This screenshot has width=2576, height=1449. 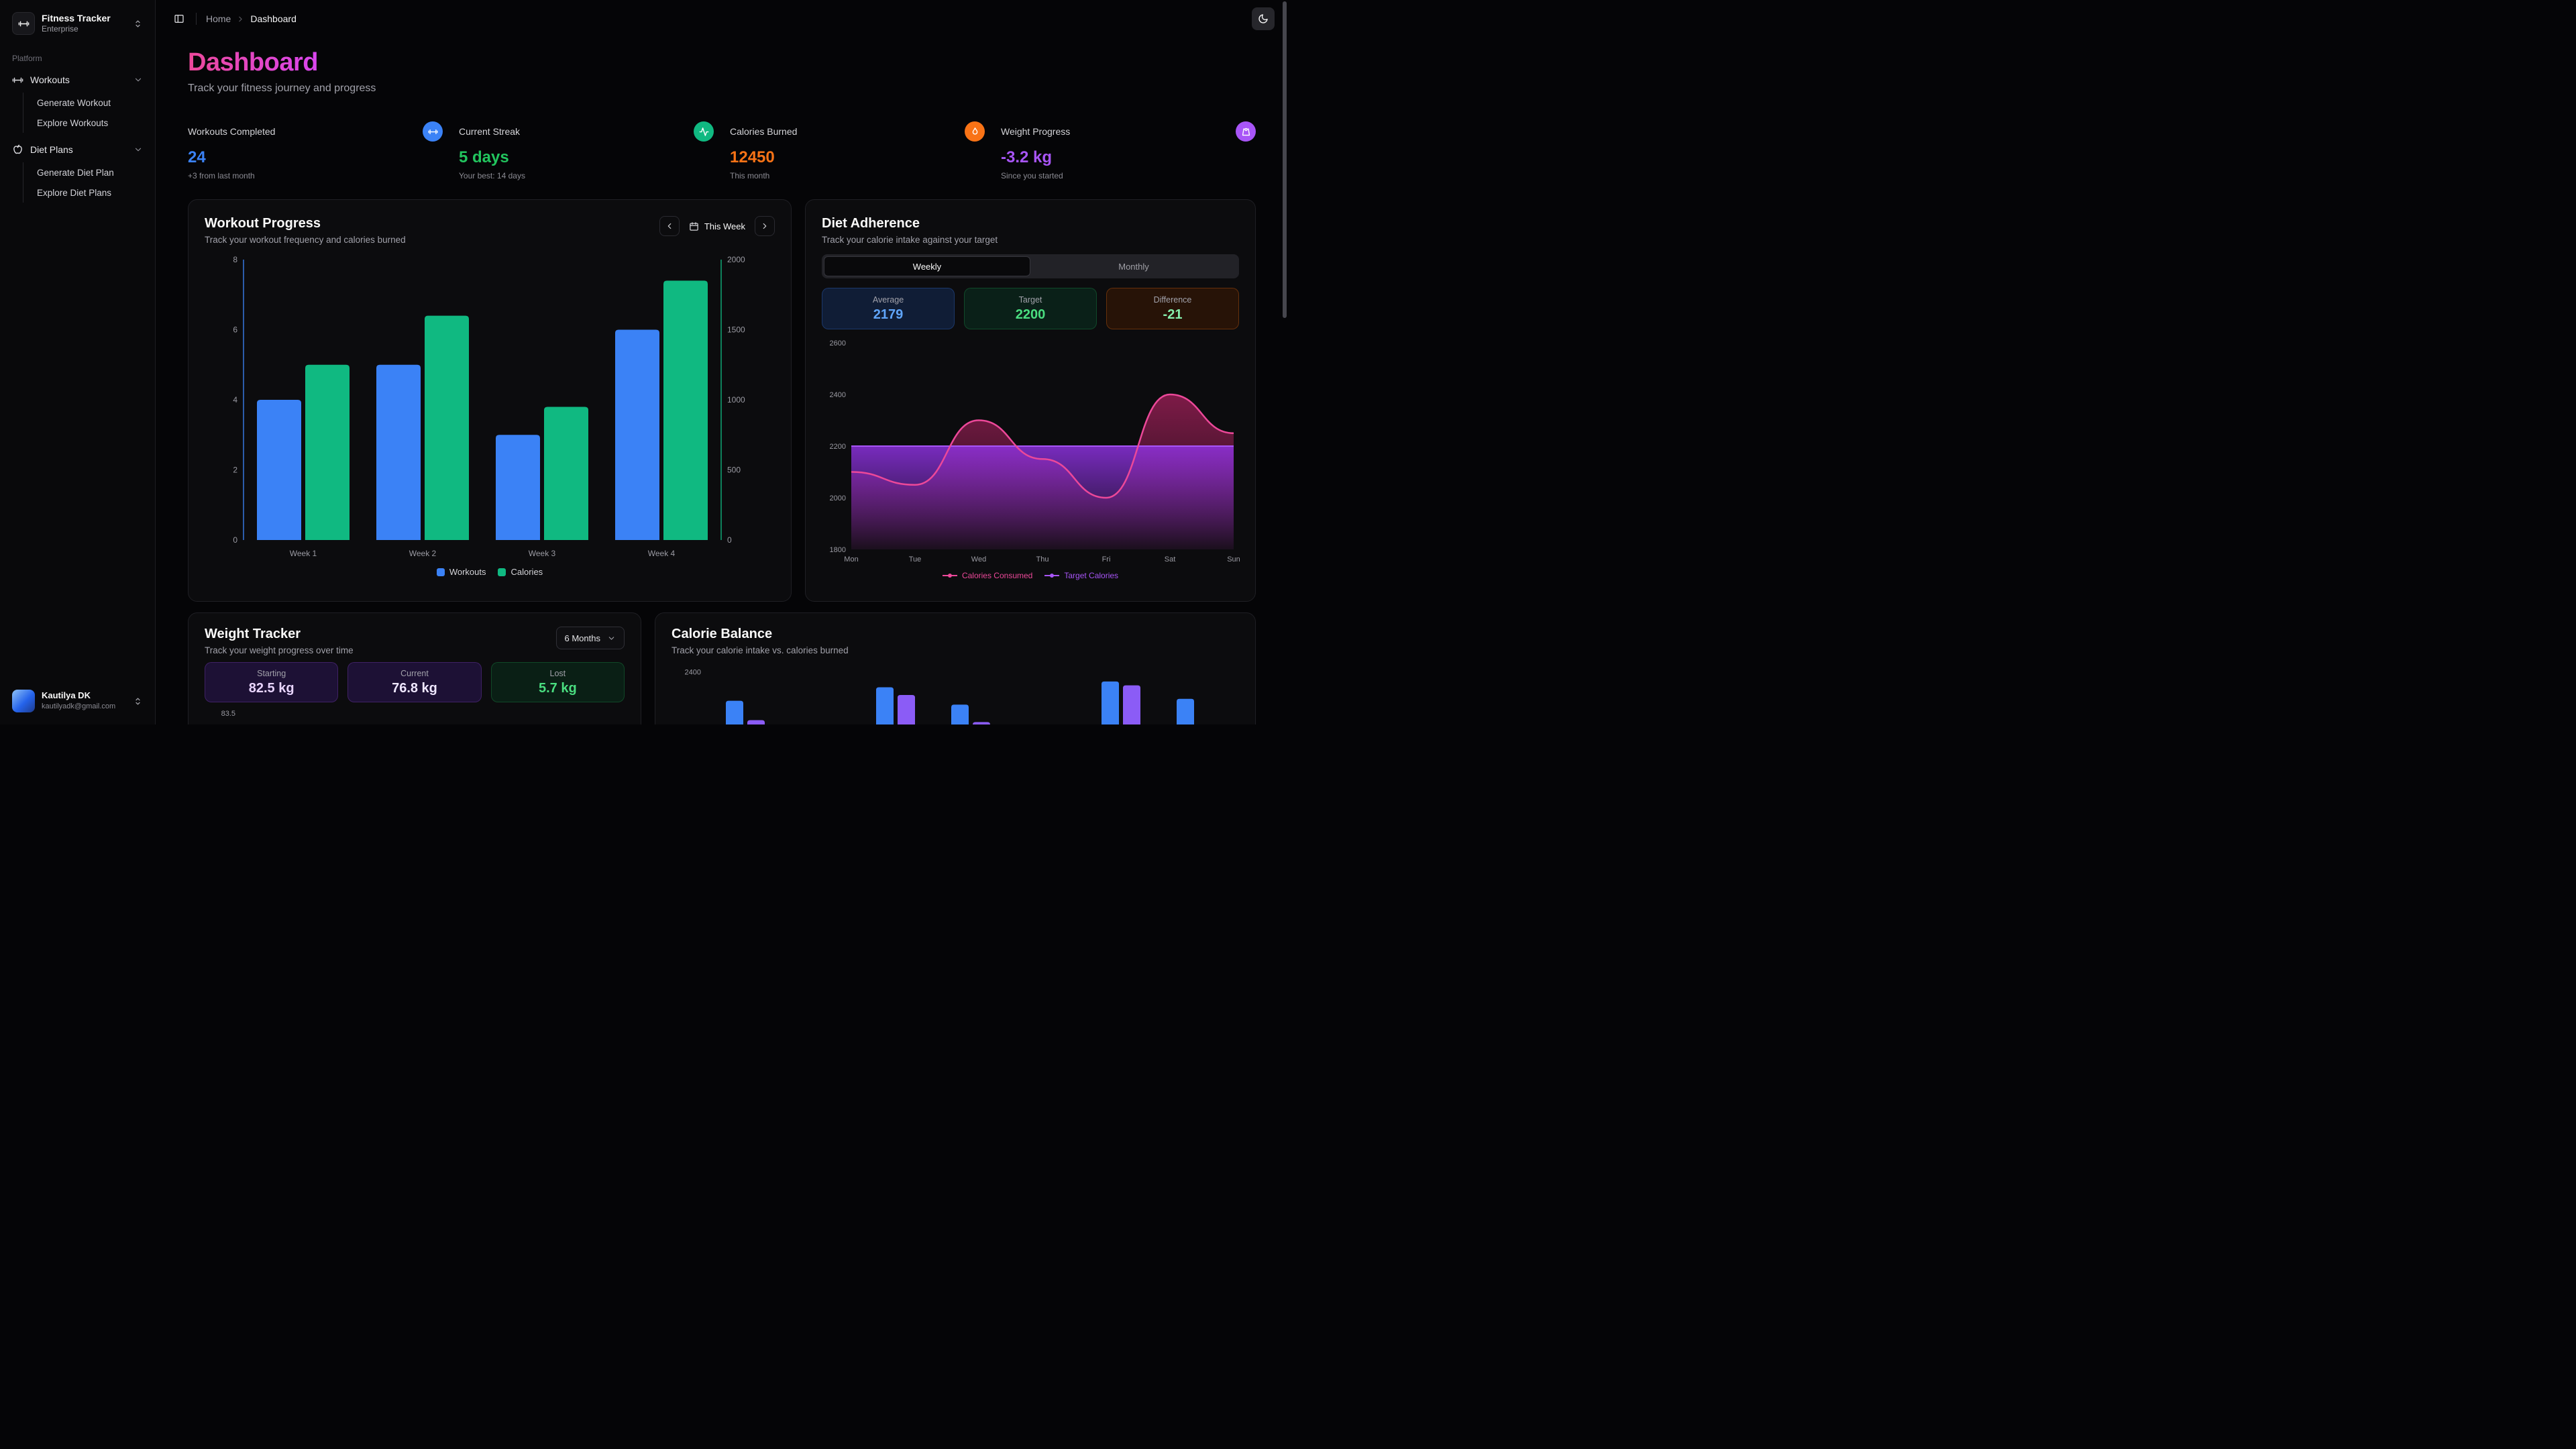 What do you see at coordinates (218, 18) in the screenshot?
I see `breadcrumb-home: Home` at bounding box center [218, 18].